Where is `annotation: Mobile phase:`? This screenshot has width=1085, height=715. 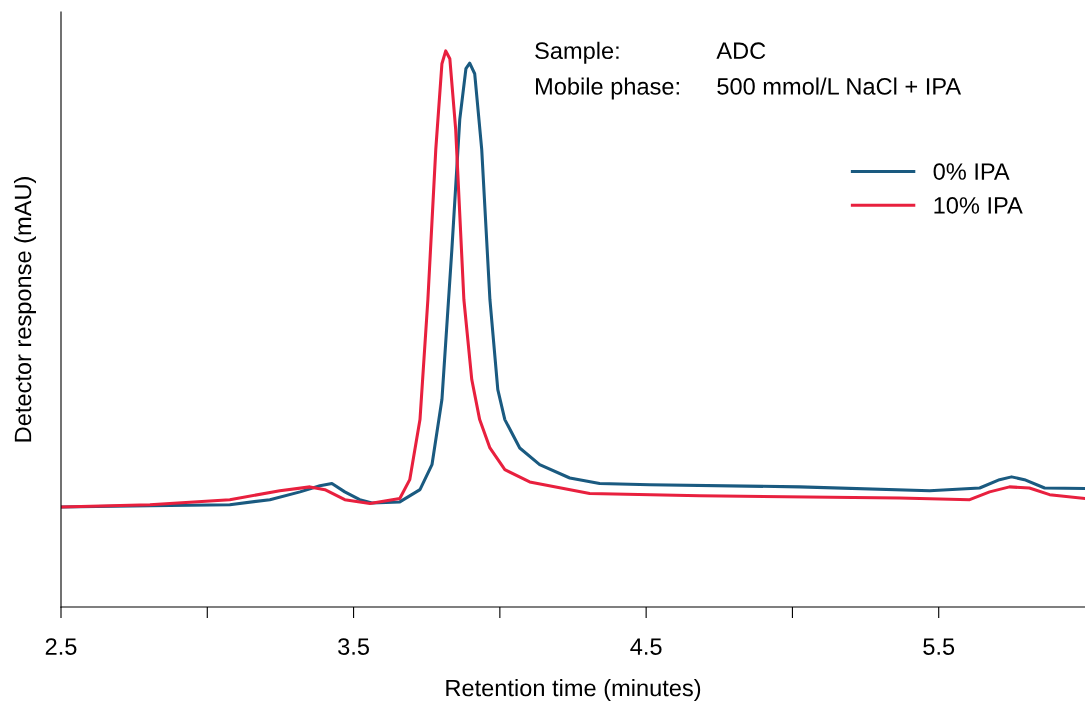
annotation: Mobile phase: is located at coordinates (607, 88).